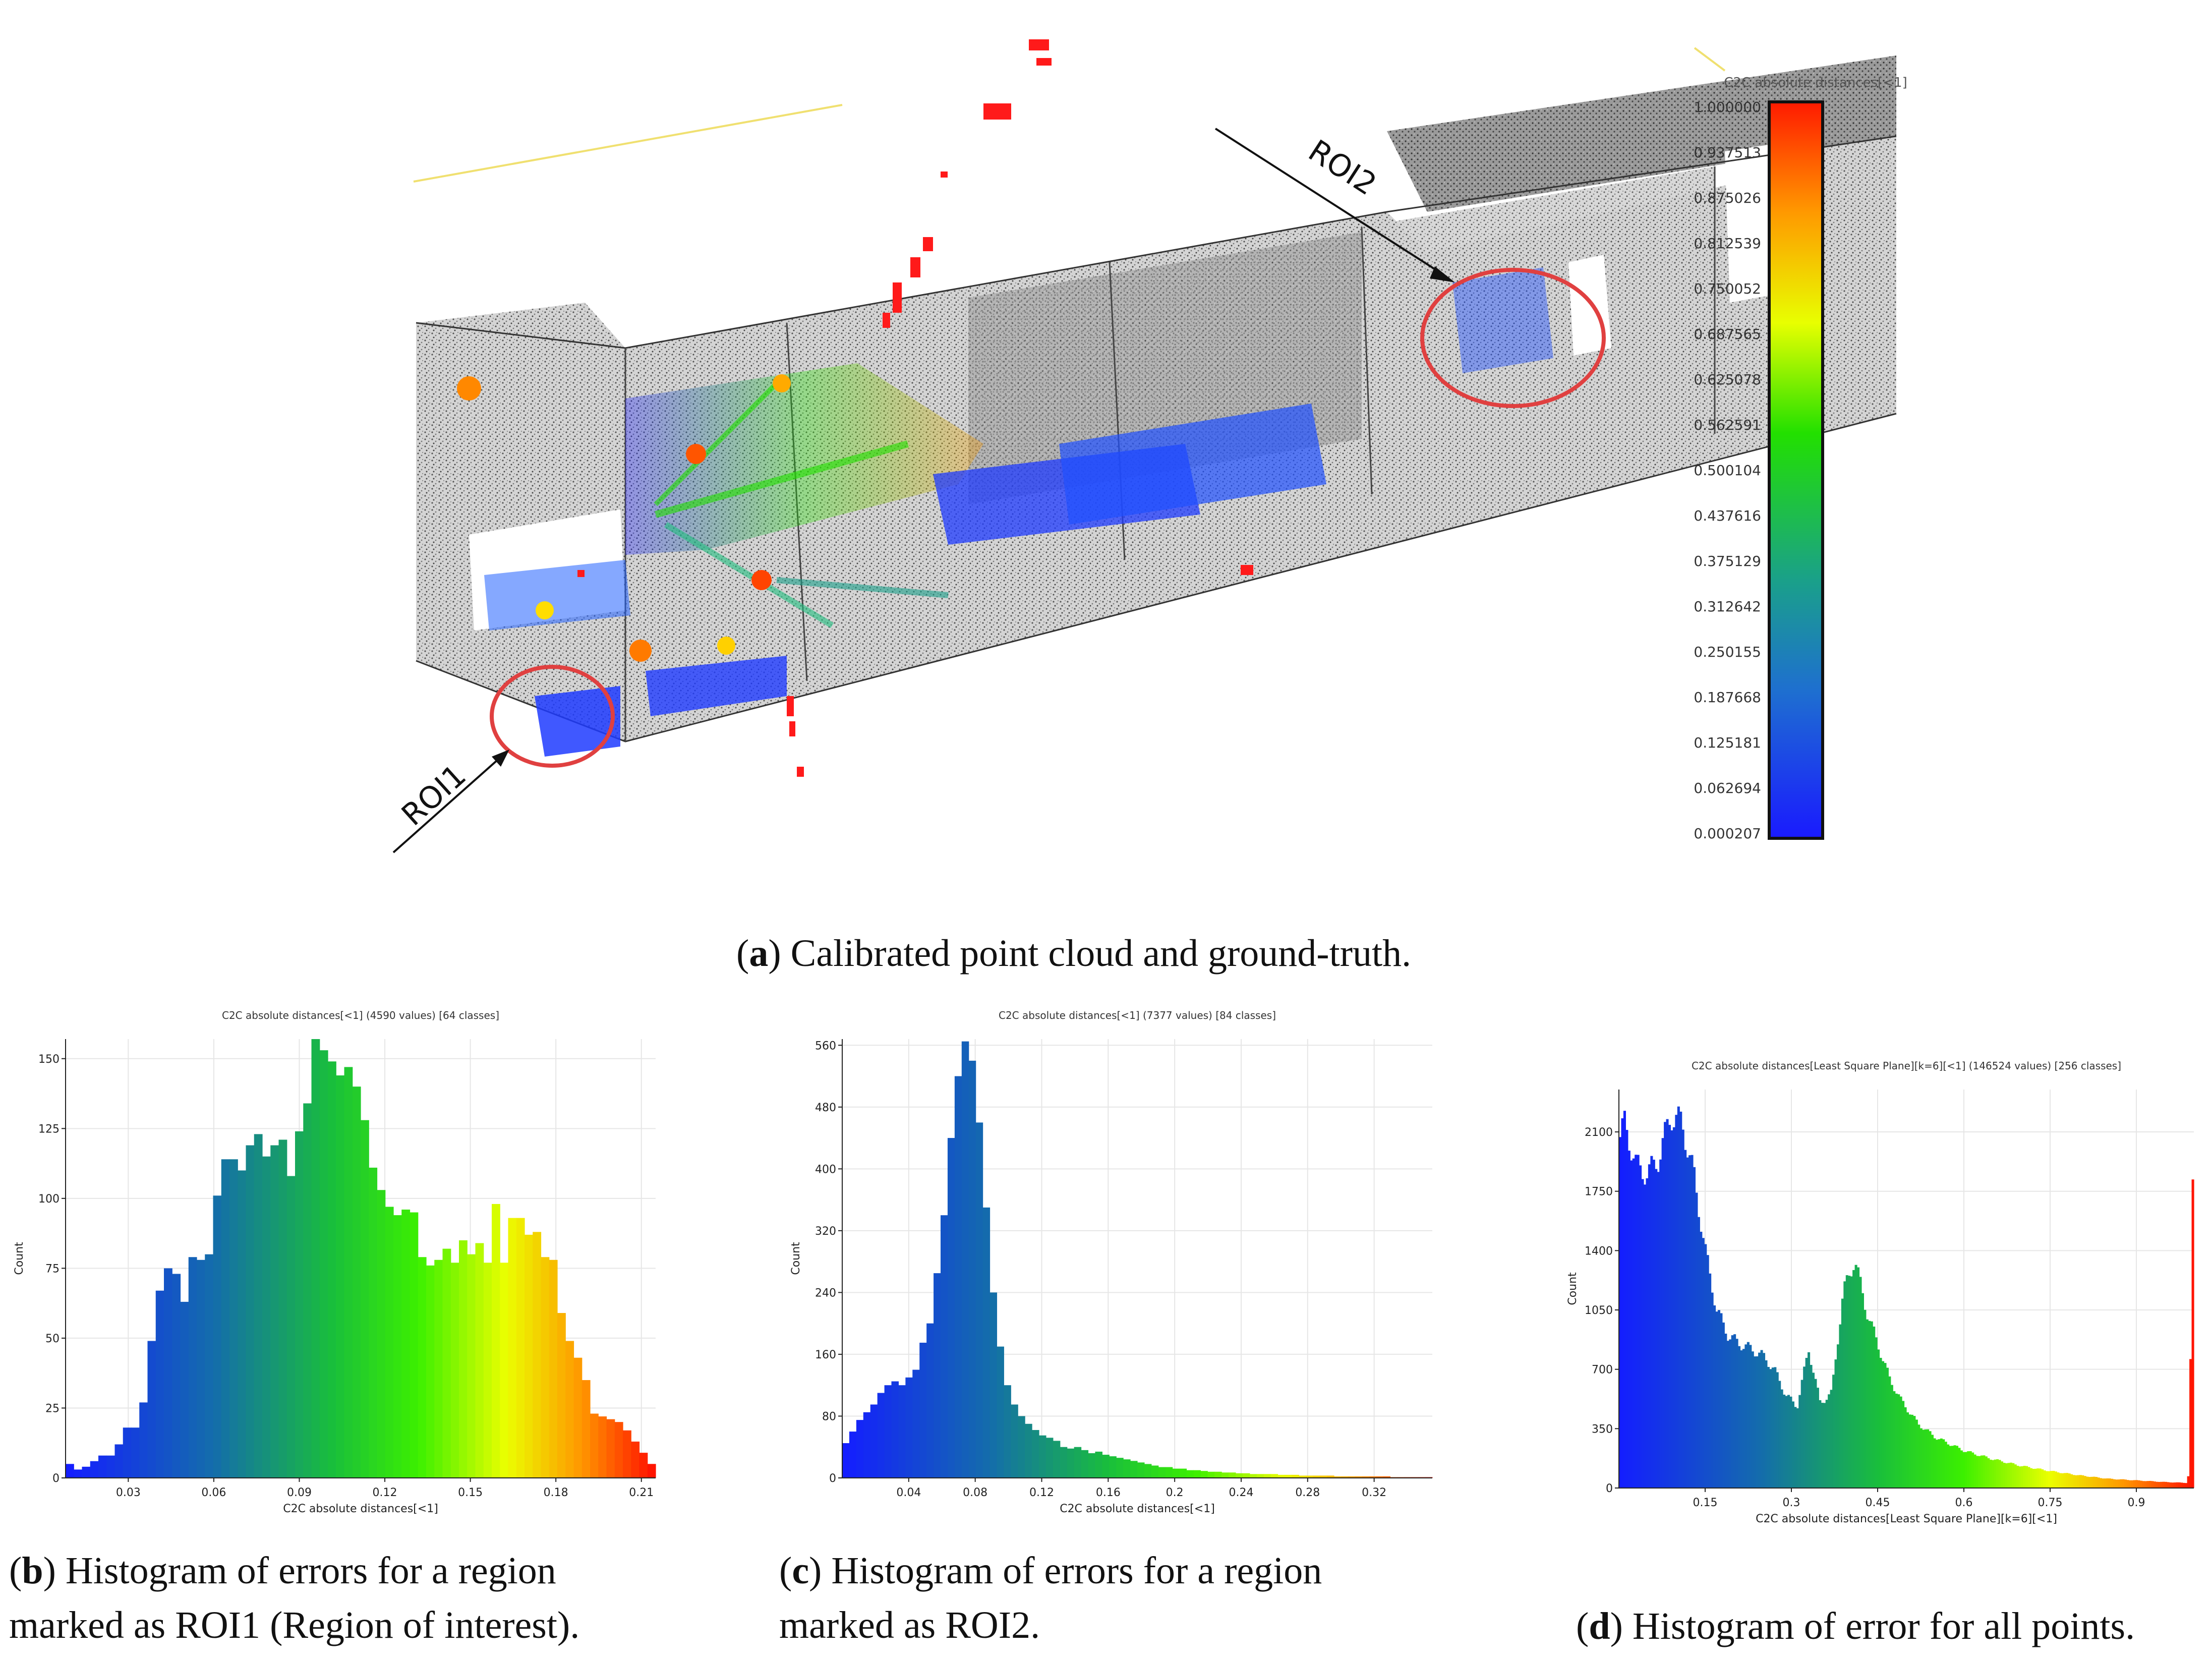  I want to click on roi1-label: ROI1, so click(434, 795).